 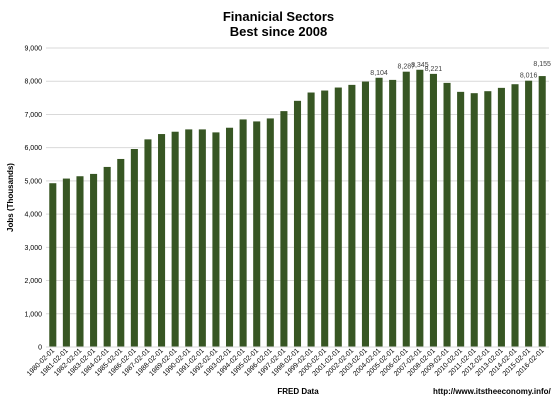 I want to click on y-tick-label: 7,000, so click(x=33, y=115).